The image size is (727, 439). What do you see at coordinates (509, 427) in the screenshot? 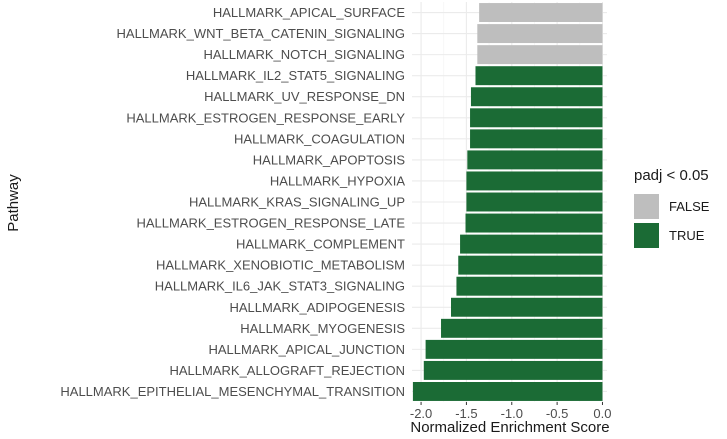
I see `x-axis-title: Normalized Enrichment Score` at bounding box center [509, 427].